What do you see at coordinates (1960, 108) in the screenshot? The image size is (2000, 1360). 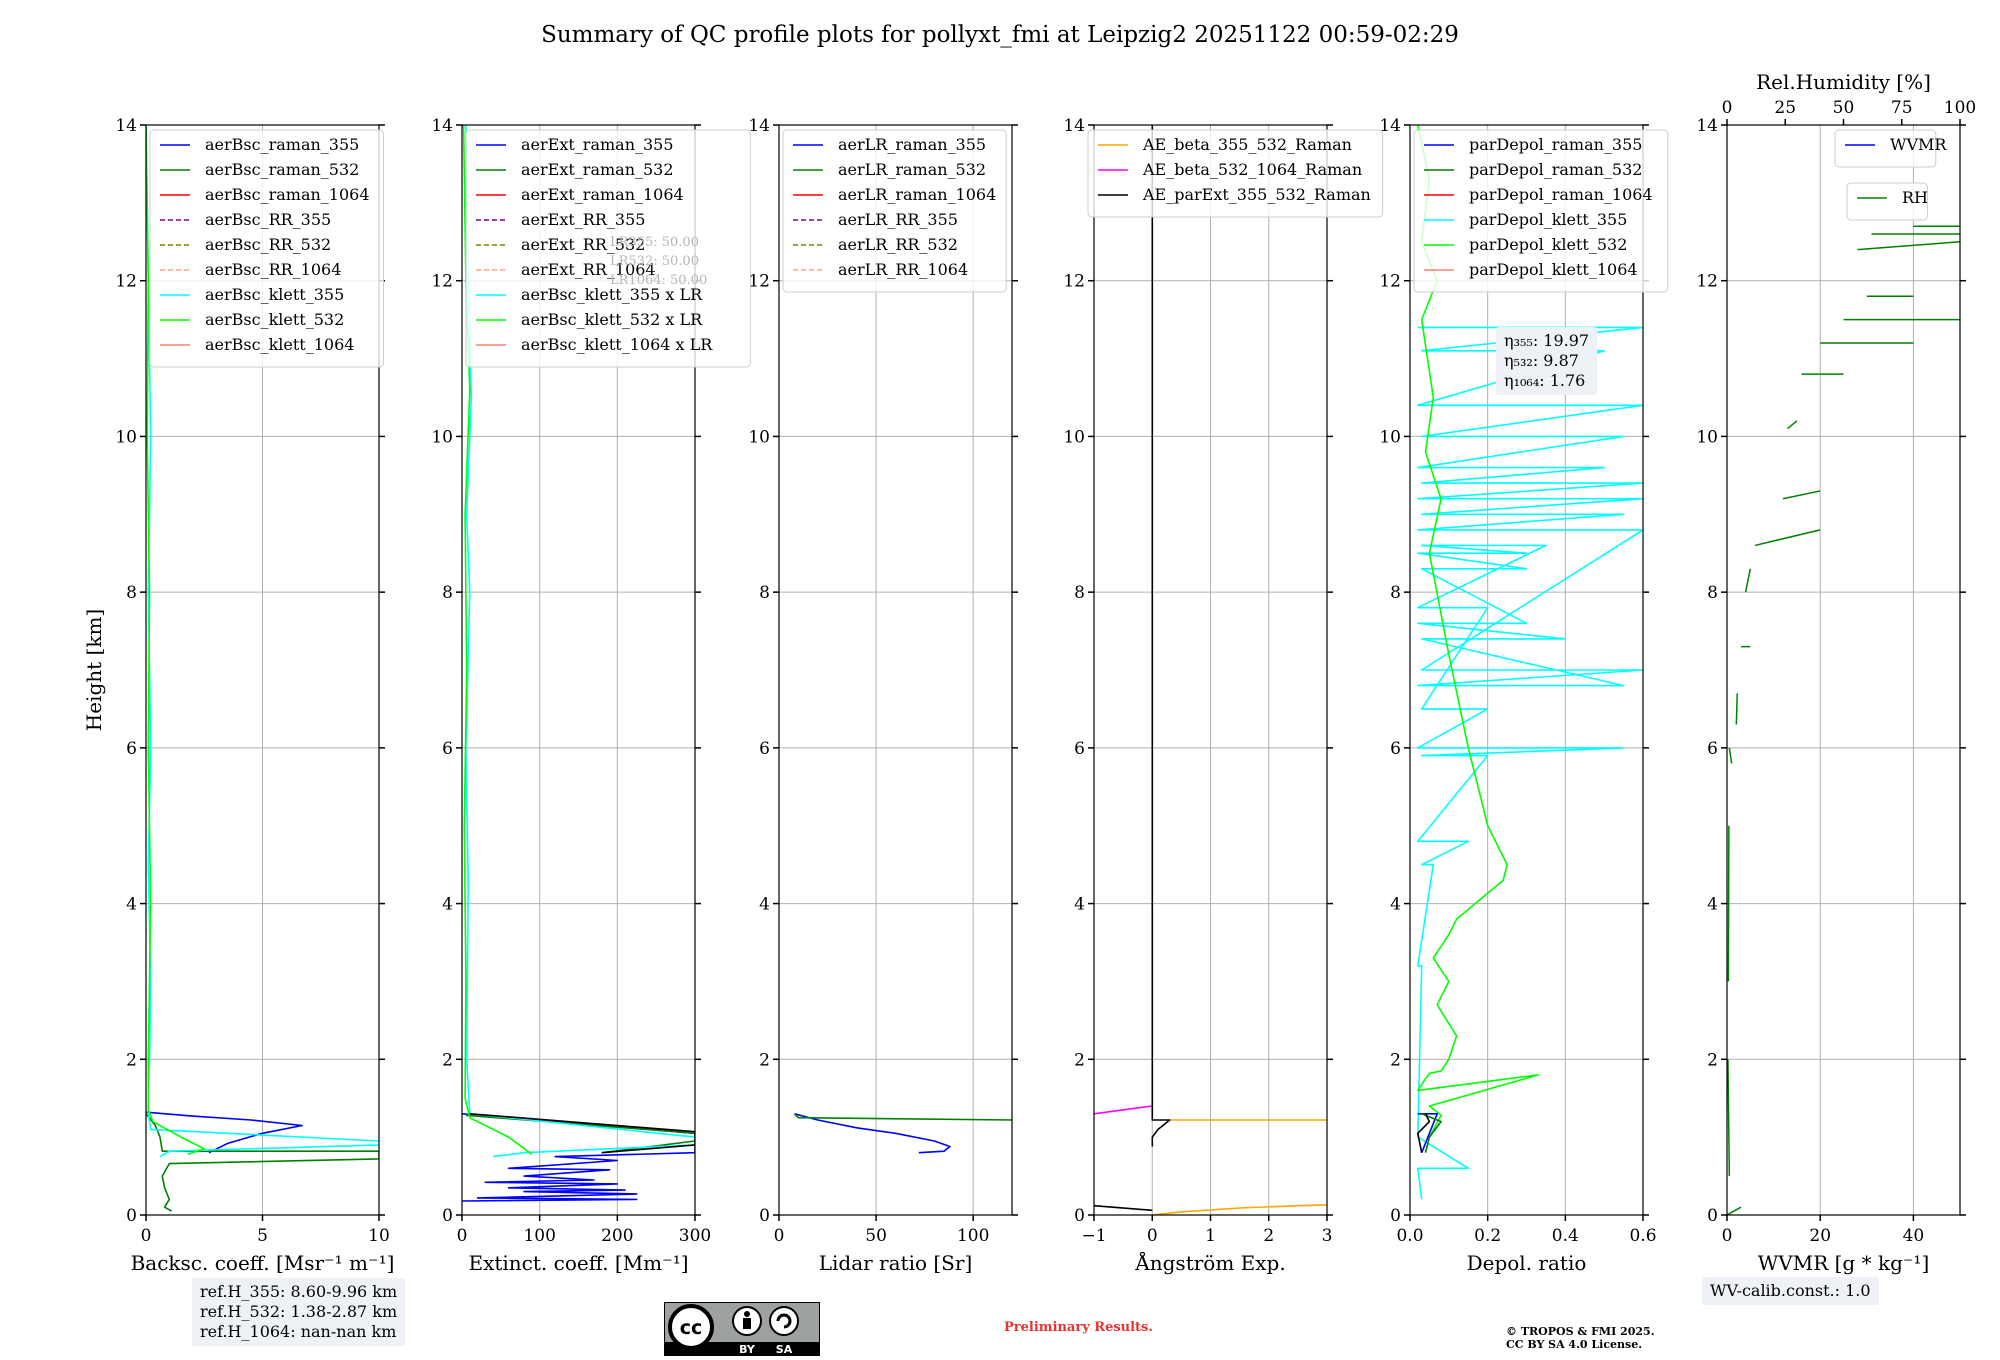 I see `top-tick-label: 100` at bounding box center [1960, 108].